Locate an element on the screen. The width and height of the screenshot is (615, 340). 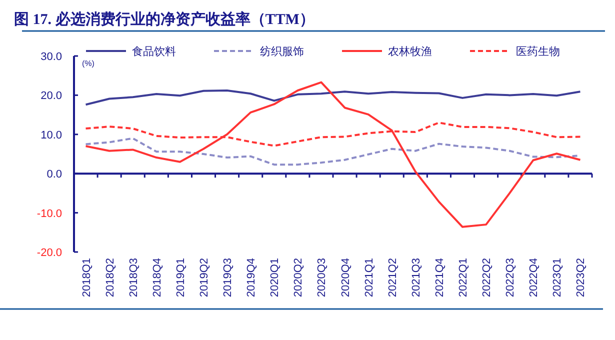
y-tick-label: -20.0 is located at coordinates (49, 253).